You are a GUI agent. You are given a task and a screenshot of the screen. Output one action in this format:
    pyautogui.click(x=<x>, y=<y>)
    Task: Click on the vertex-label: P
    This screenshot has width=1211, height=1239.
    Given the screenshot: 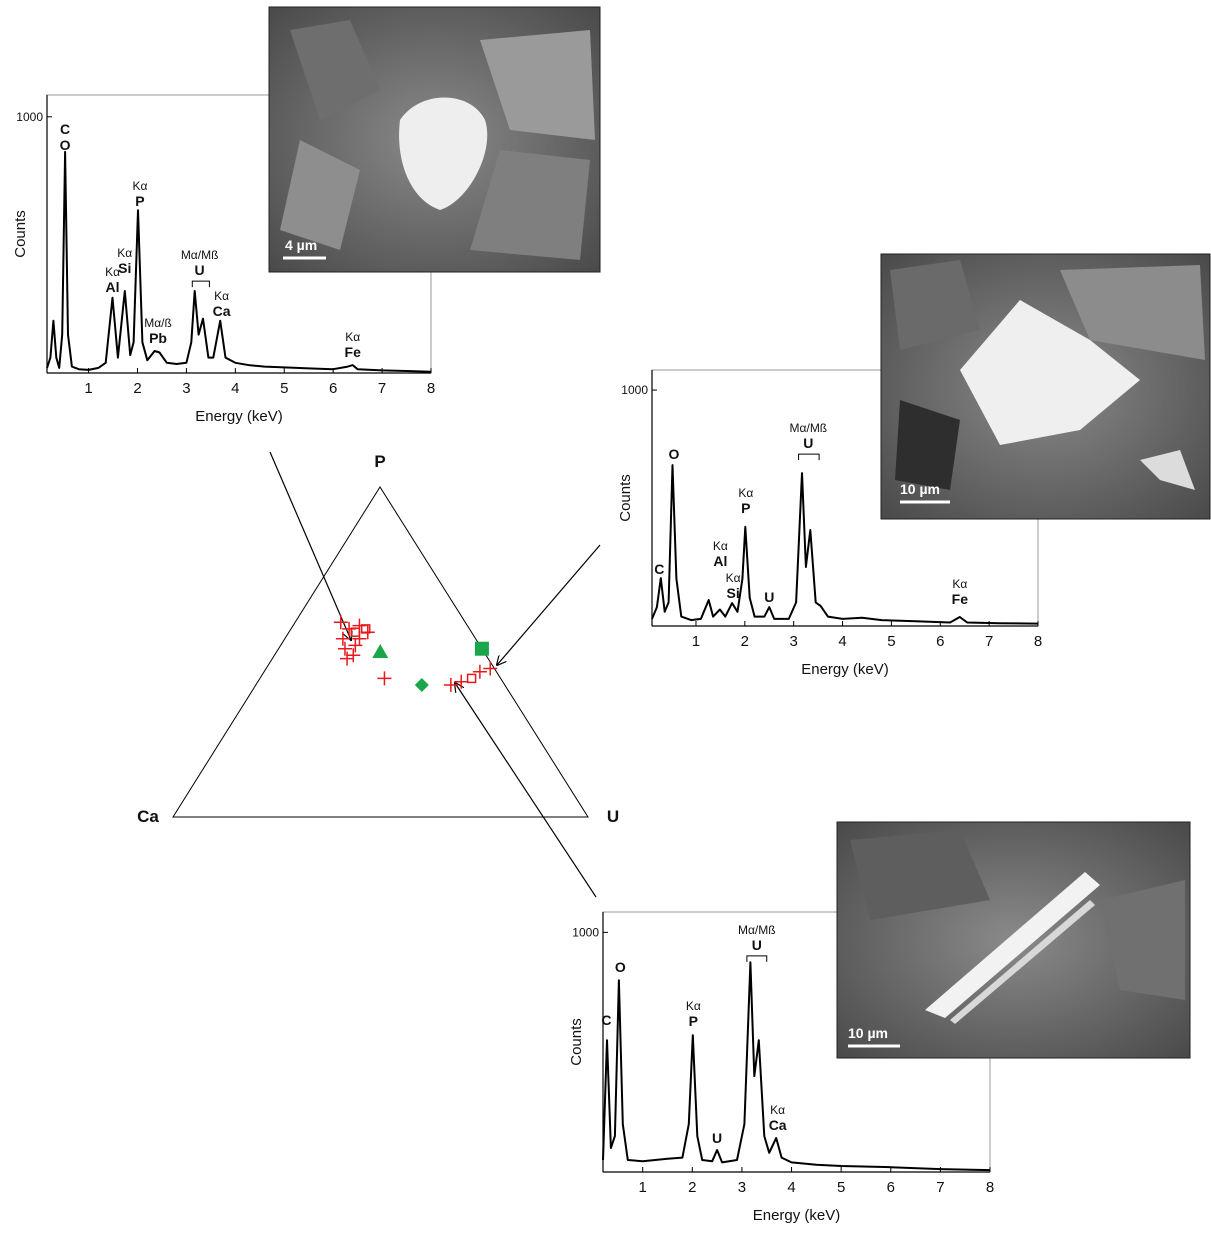 What is the action you would take?
    pyautogui.click(x=379, y=461)
    